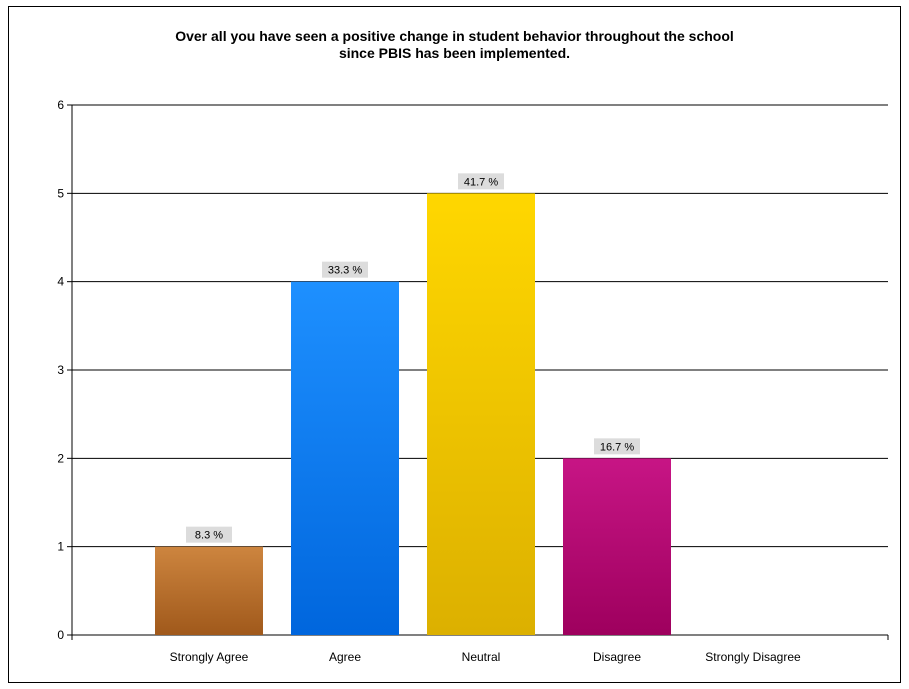  What do you see at coordinates (60, 282) in the screenshot?
I see `y-tick-label: 4` at bounding box center [60, 282].